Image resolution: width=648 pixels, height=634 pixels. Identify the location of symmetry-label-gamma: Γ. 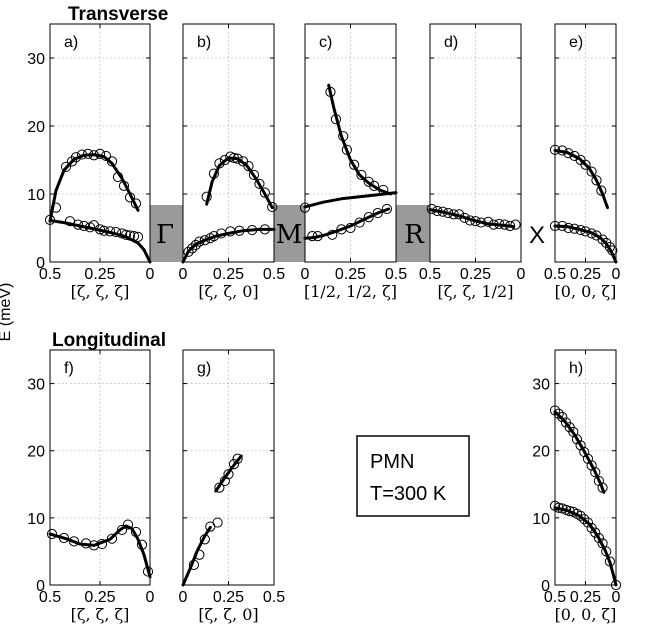
(165, 235).